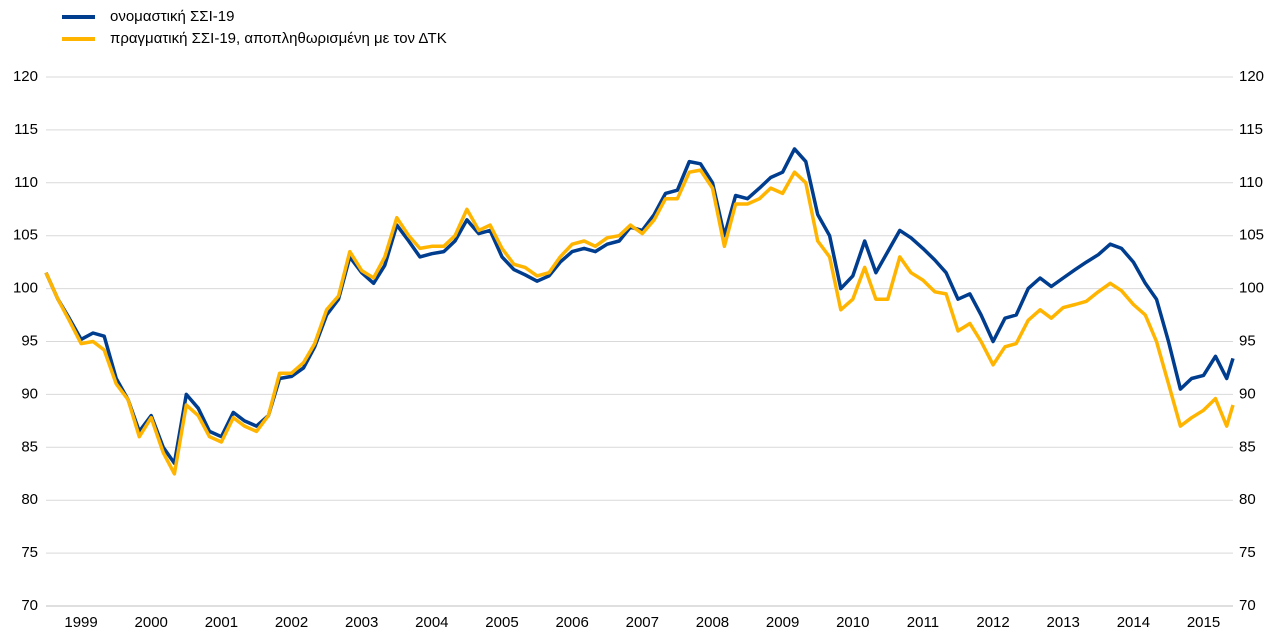 This screenshot has height=637, width=1279. What do you see at coordinates (782, 622) in the screenshot?
I see `x-tick-label: 2009` at bounding box center [782, 622].